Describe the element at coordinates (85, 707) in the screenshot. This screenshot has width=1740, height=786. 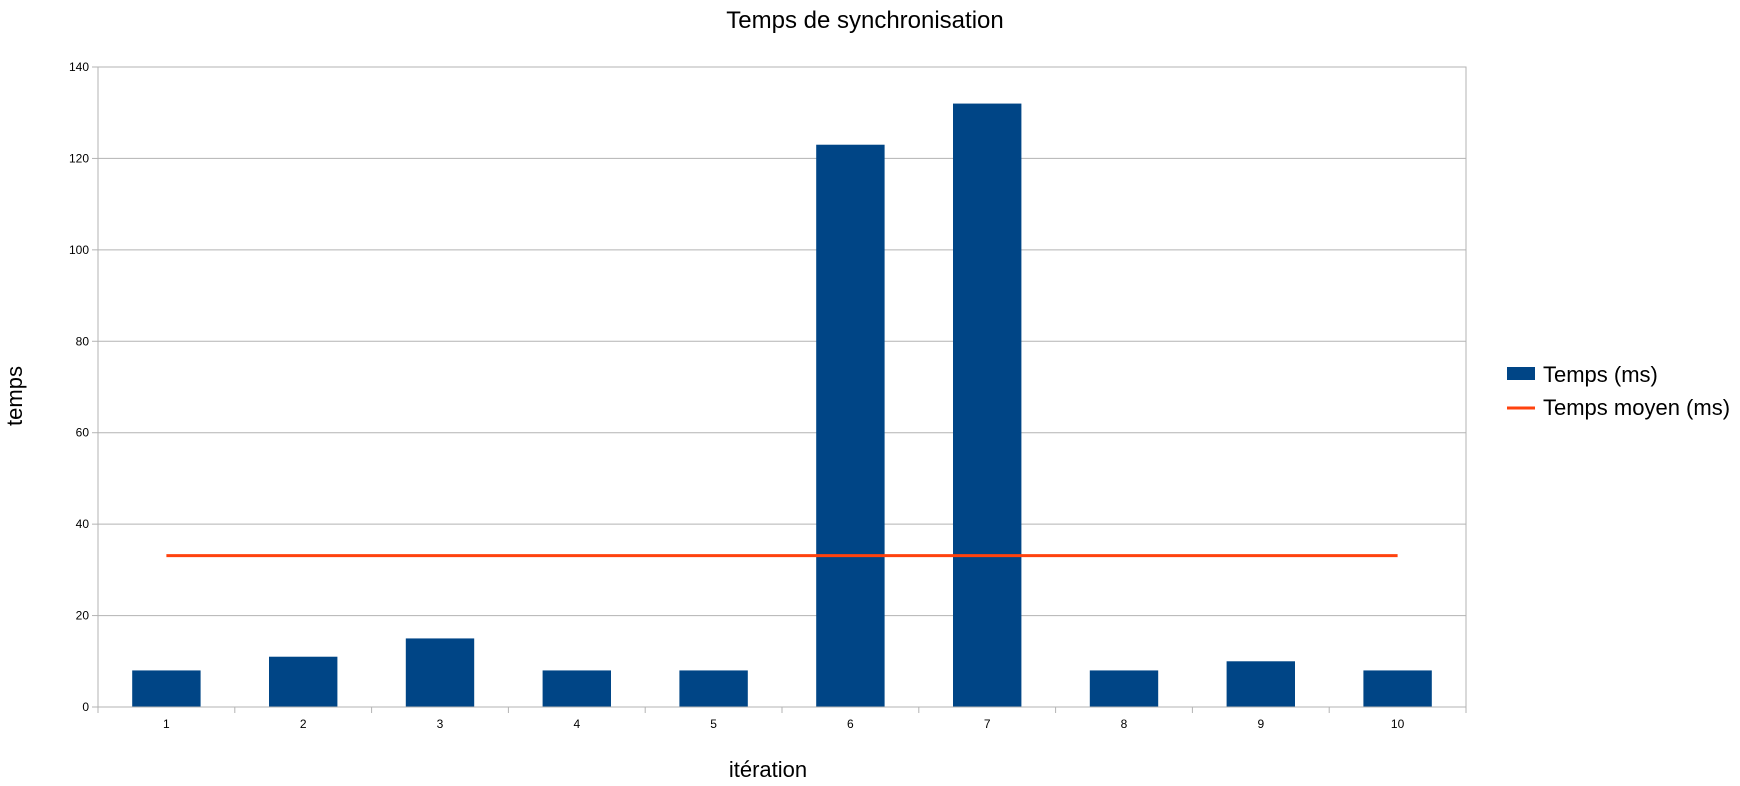
I see `y-tick-label: 0` at that location.